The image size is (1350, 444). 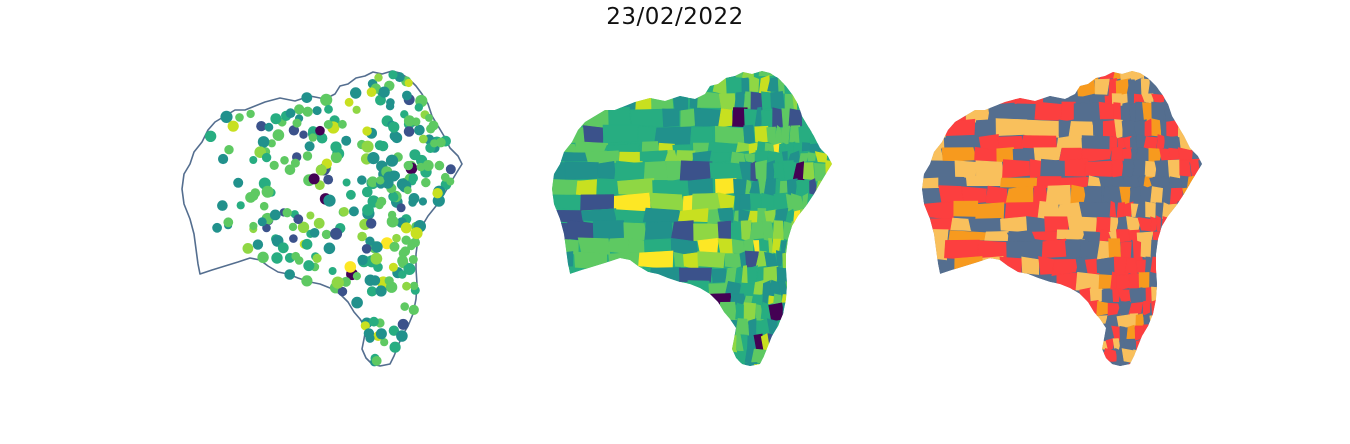 What do you see at coordinates (692, 218) in the screenshot?
I see `municipality-layer` at bounding box center [692, 218].